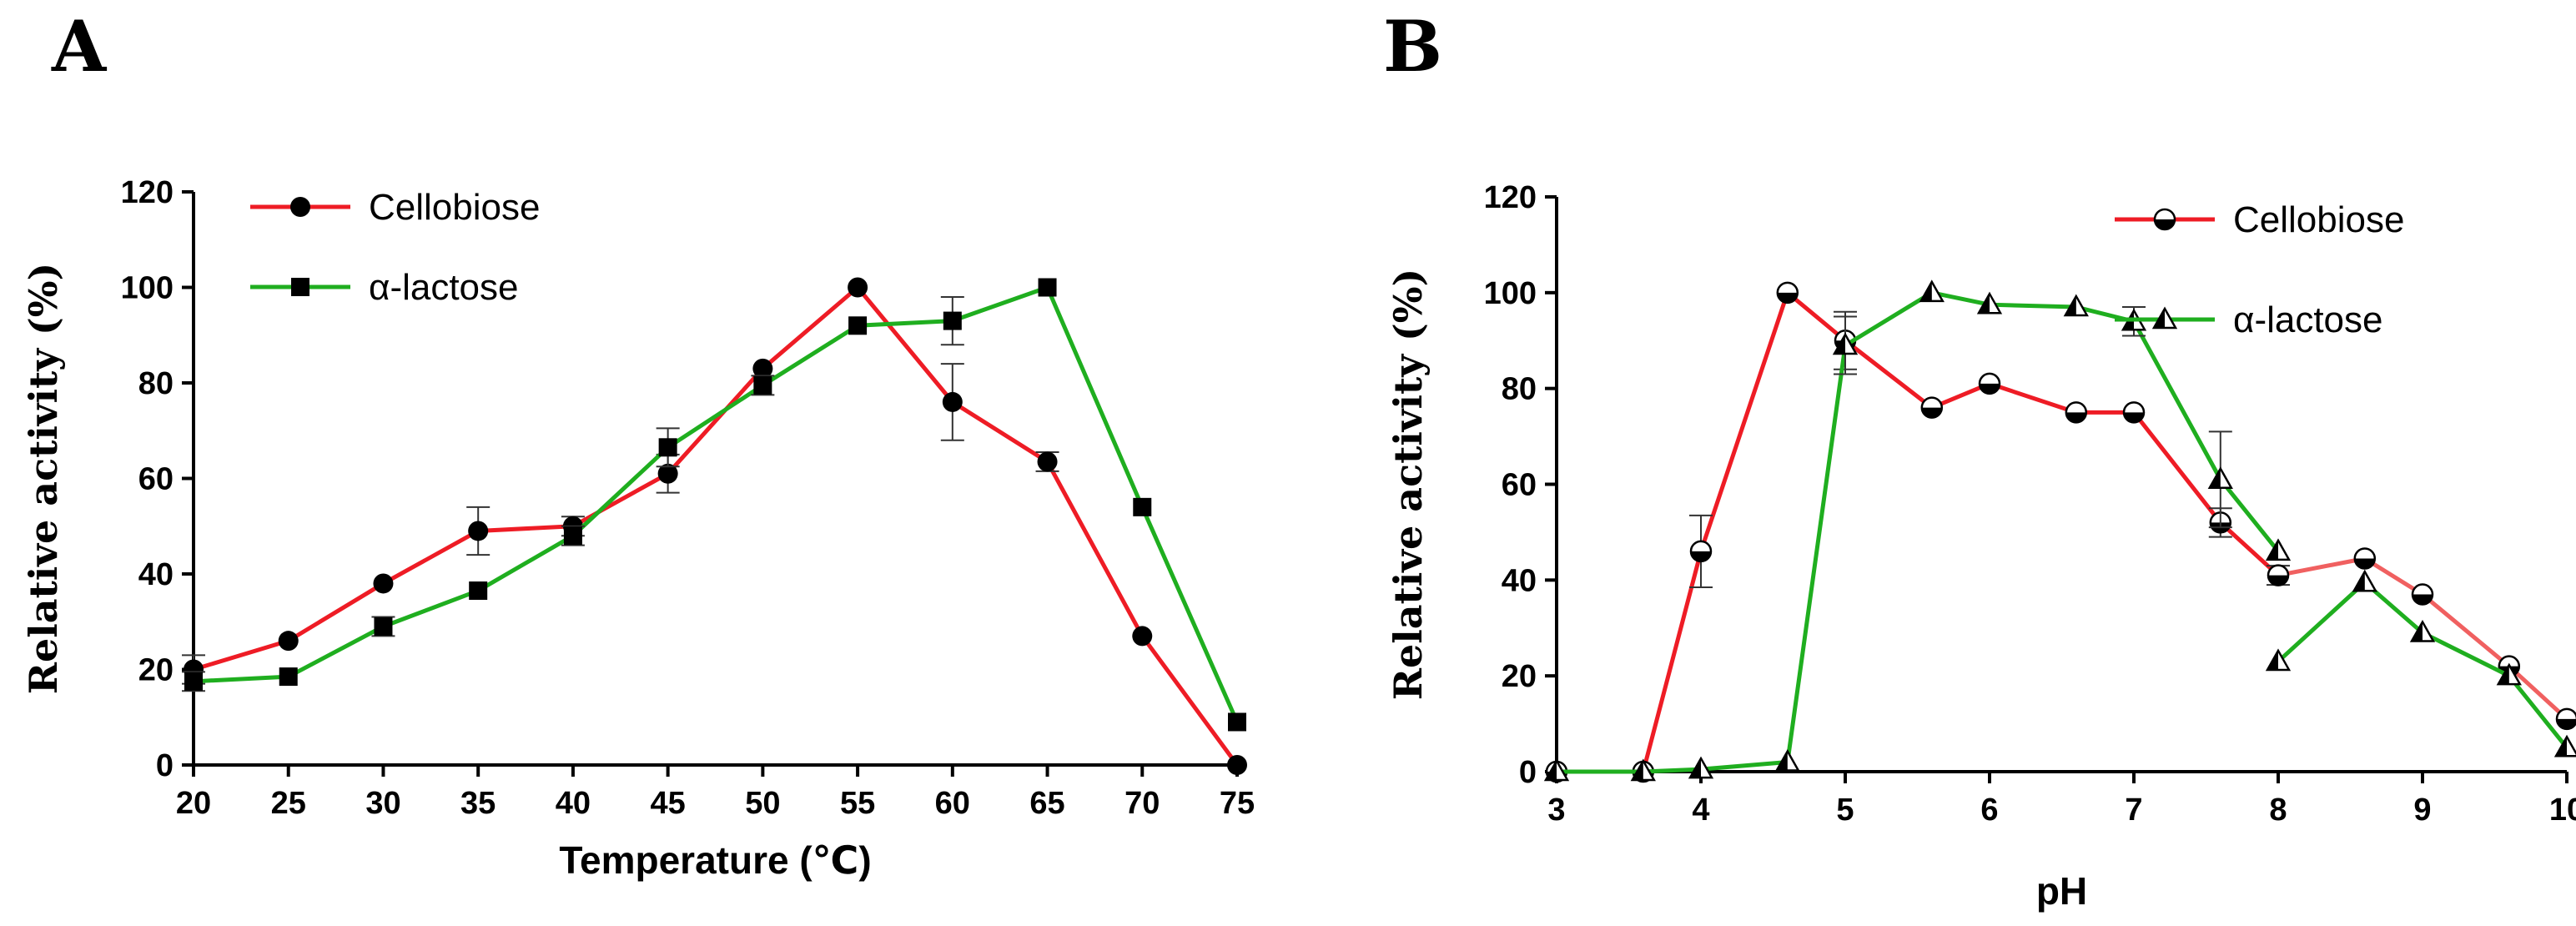 The width and height of the screenshot is (2576, 926). I want to click on x-tick-label: 70, so click(1142, 804).